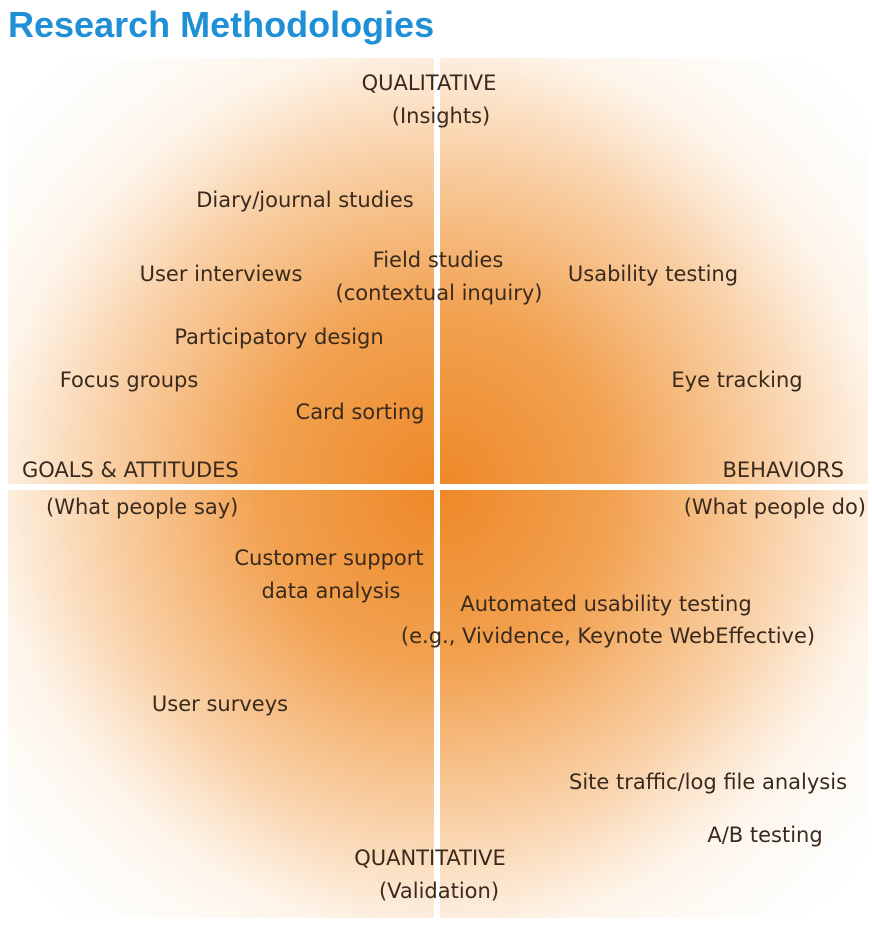 The width and height of the screenshot is (872, 926). Describe the element at coordinates (129, 380) in the screenshot. I see `method-focus-groups: Focus groups` at that location.